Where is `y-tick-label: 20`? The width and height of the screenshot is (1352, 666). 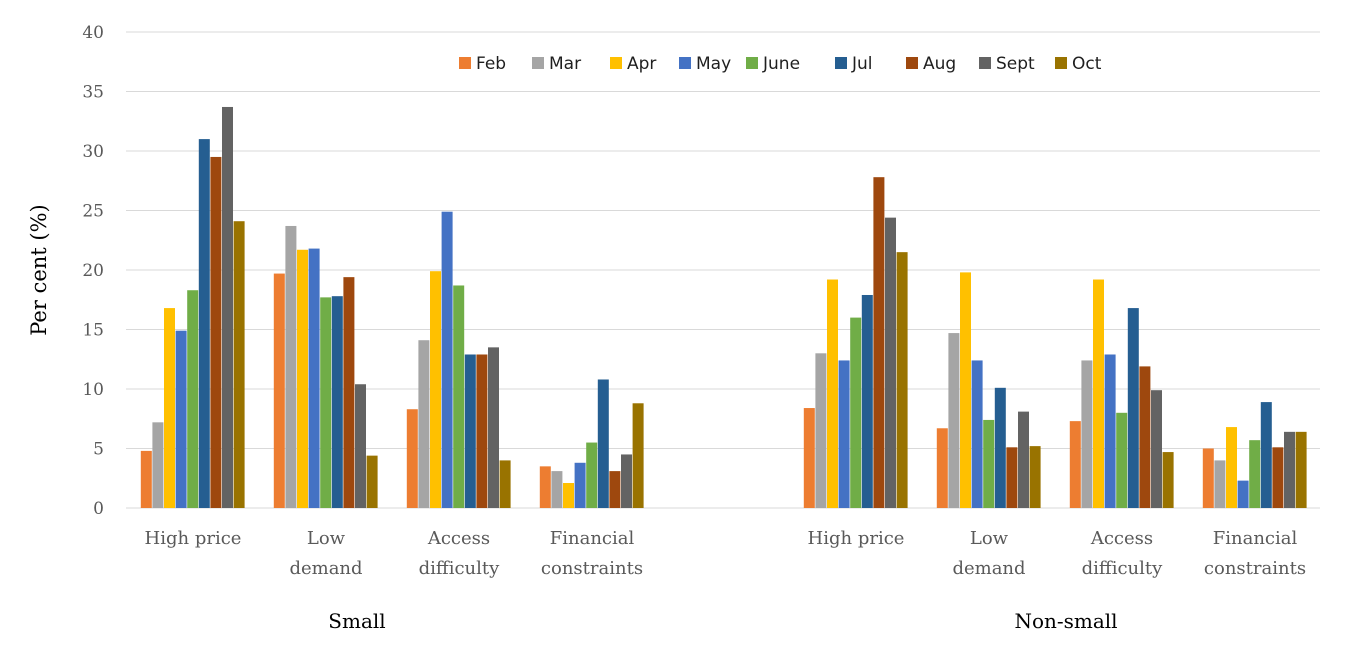 y-tick-label: 20 is located at coordinates (93, 271).